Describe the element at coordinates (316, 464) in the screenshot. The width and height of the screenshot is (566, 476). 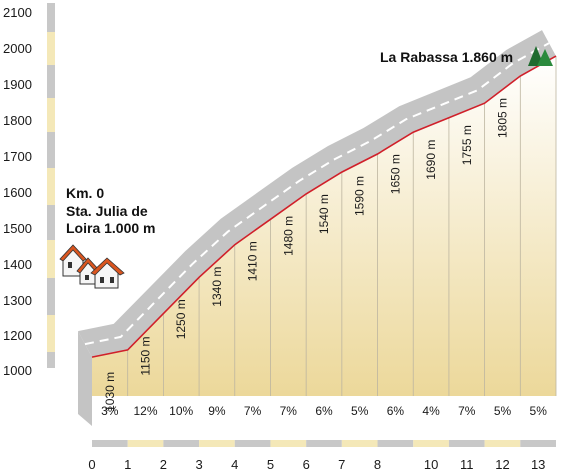
I see `x-axis-tick-labels: 0 1 2 3 4 5 6 7 8 10 11 12 13` at that location.